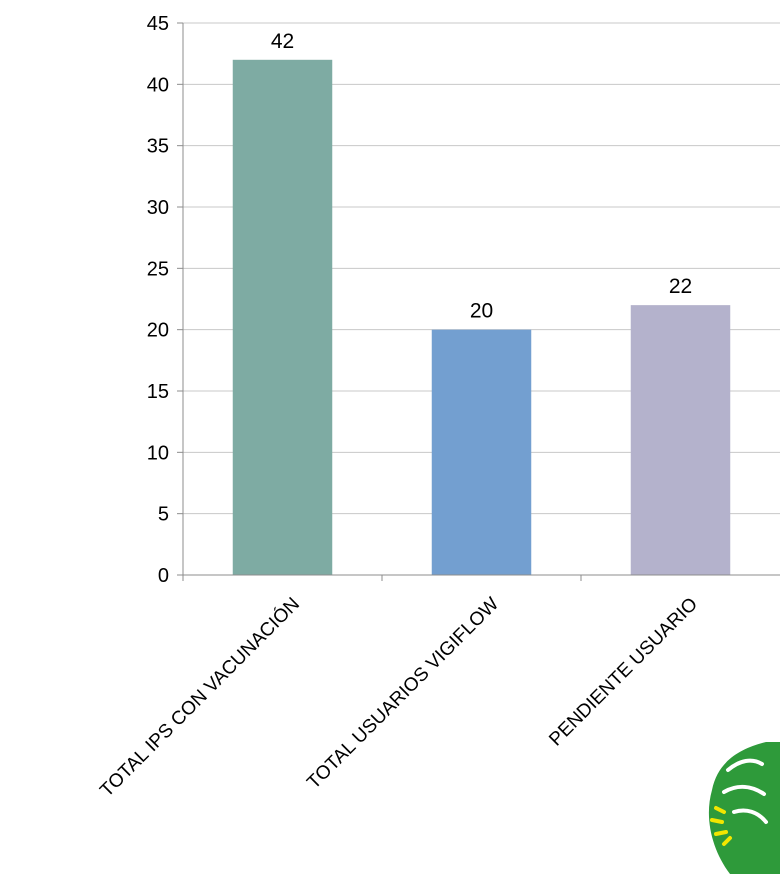 This screenshot has width=780, height=874. I want to click on x-tick-label: PENDIENTE USUARIO, so click(623, 672).